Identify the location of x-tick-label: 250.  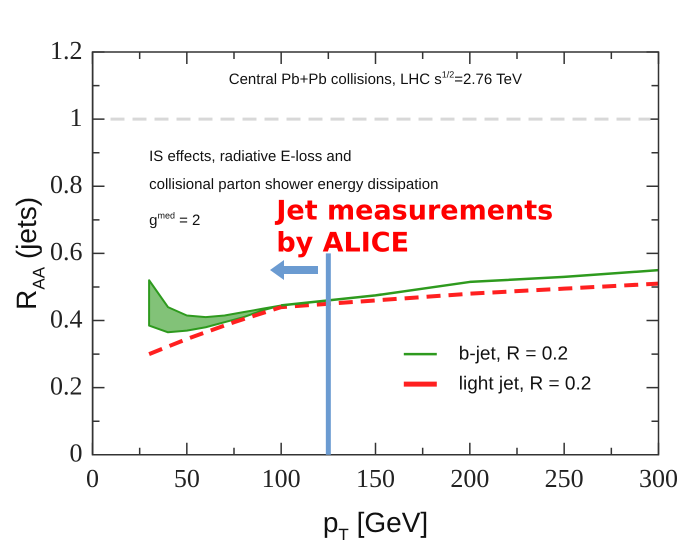
(564, 479).